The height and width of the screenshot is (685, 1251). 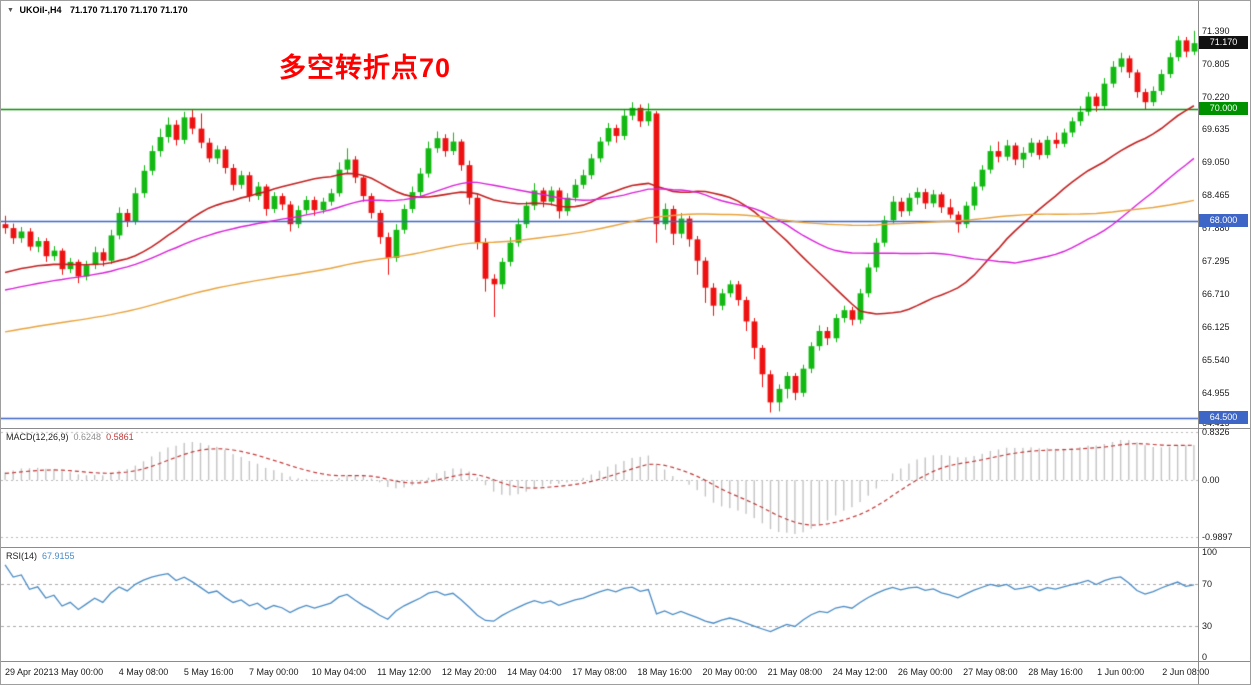 What do you see at coordinates (40, 10) in the screenshot?
I see `symbol-period-label: UKOil-,H4` at bounding box center [40, 10].